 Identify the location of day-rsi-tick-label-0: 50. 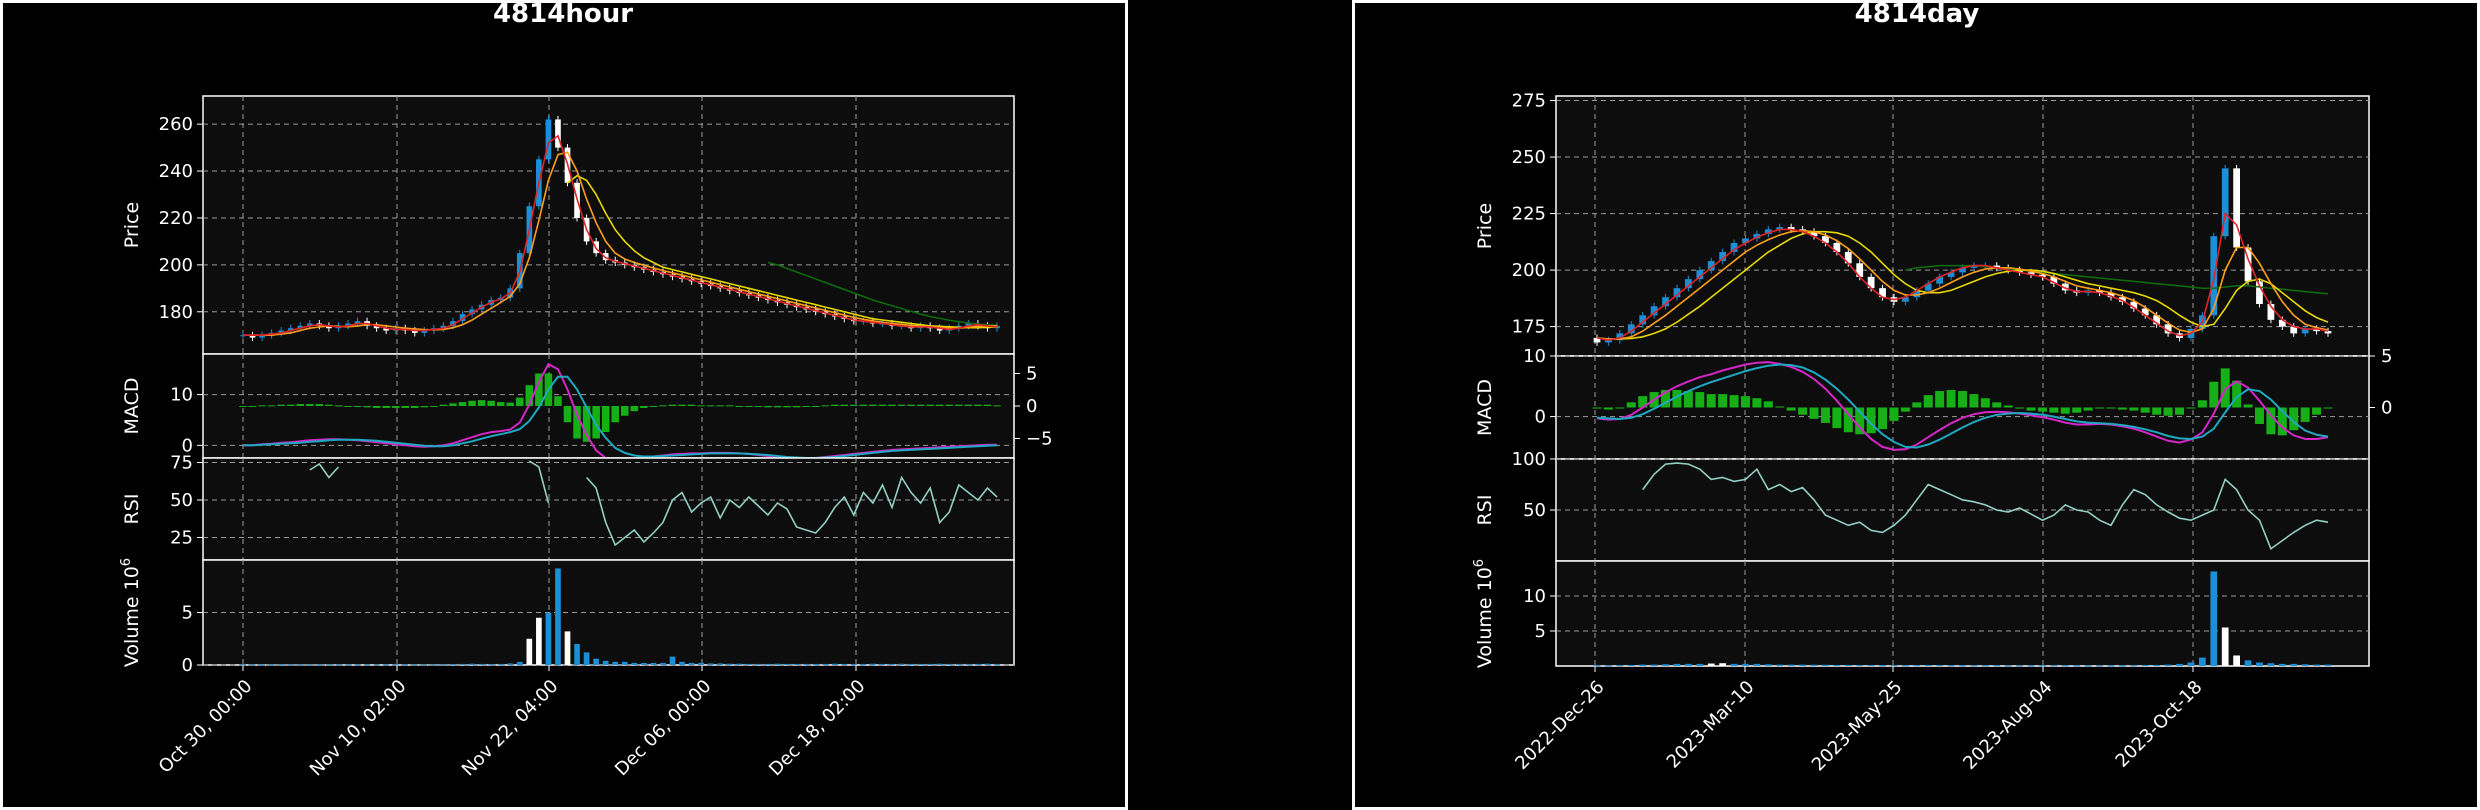
(1534, 510).